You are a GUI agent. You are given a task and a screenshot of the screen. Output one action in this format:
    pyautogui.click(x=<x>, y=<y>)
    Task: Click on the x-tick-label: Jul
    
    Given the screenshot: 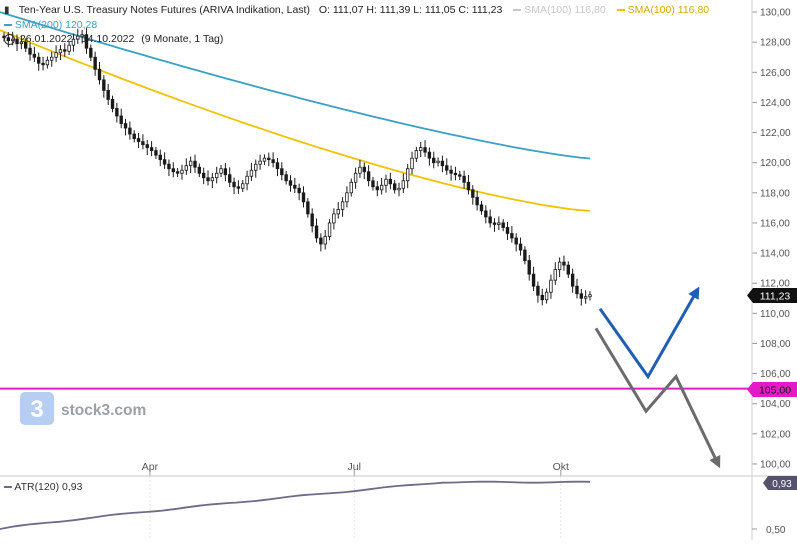 What is the action you would take?
    pyautogui.click(x=354, y=467)
    